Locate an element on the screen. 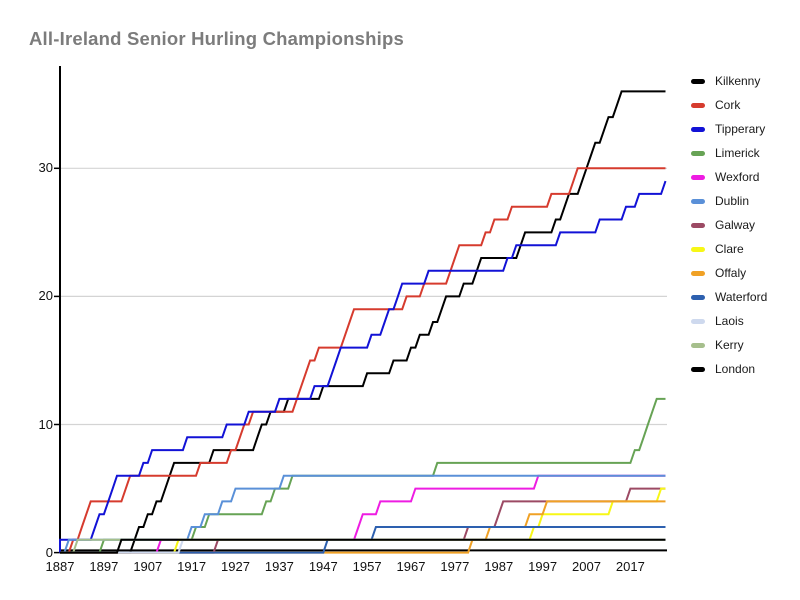  legend-label-limerick: Limerick is located at coordinates (737, 153).